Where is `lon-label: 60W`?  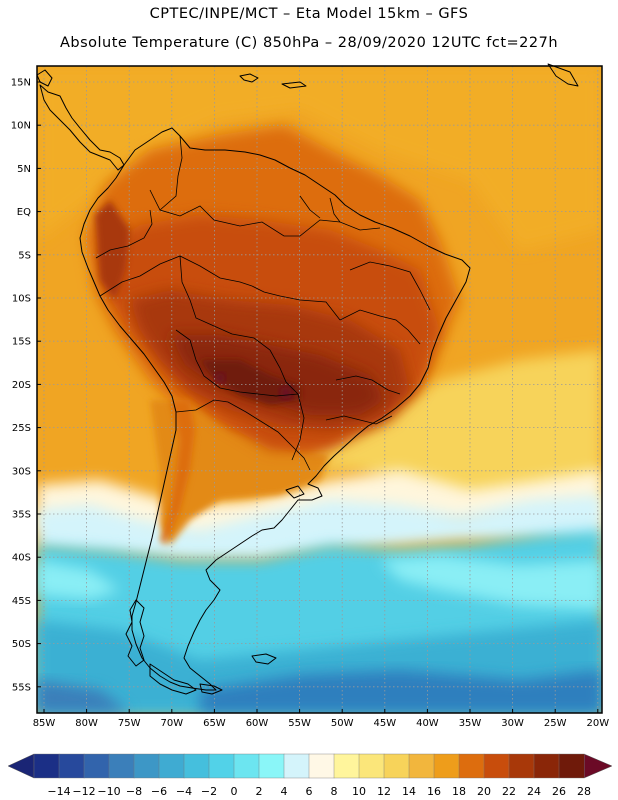
lon-label: 60W is located at coordinates (257, 723).